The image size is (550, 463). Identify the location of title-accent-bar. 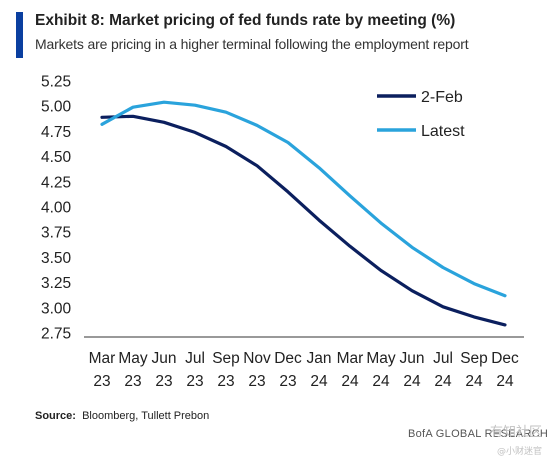
(19, 35).